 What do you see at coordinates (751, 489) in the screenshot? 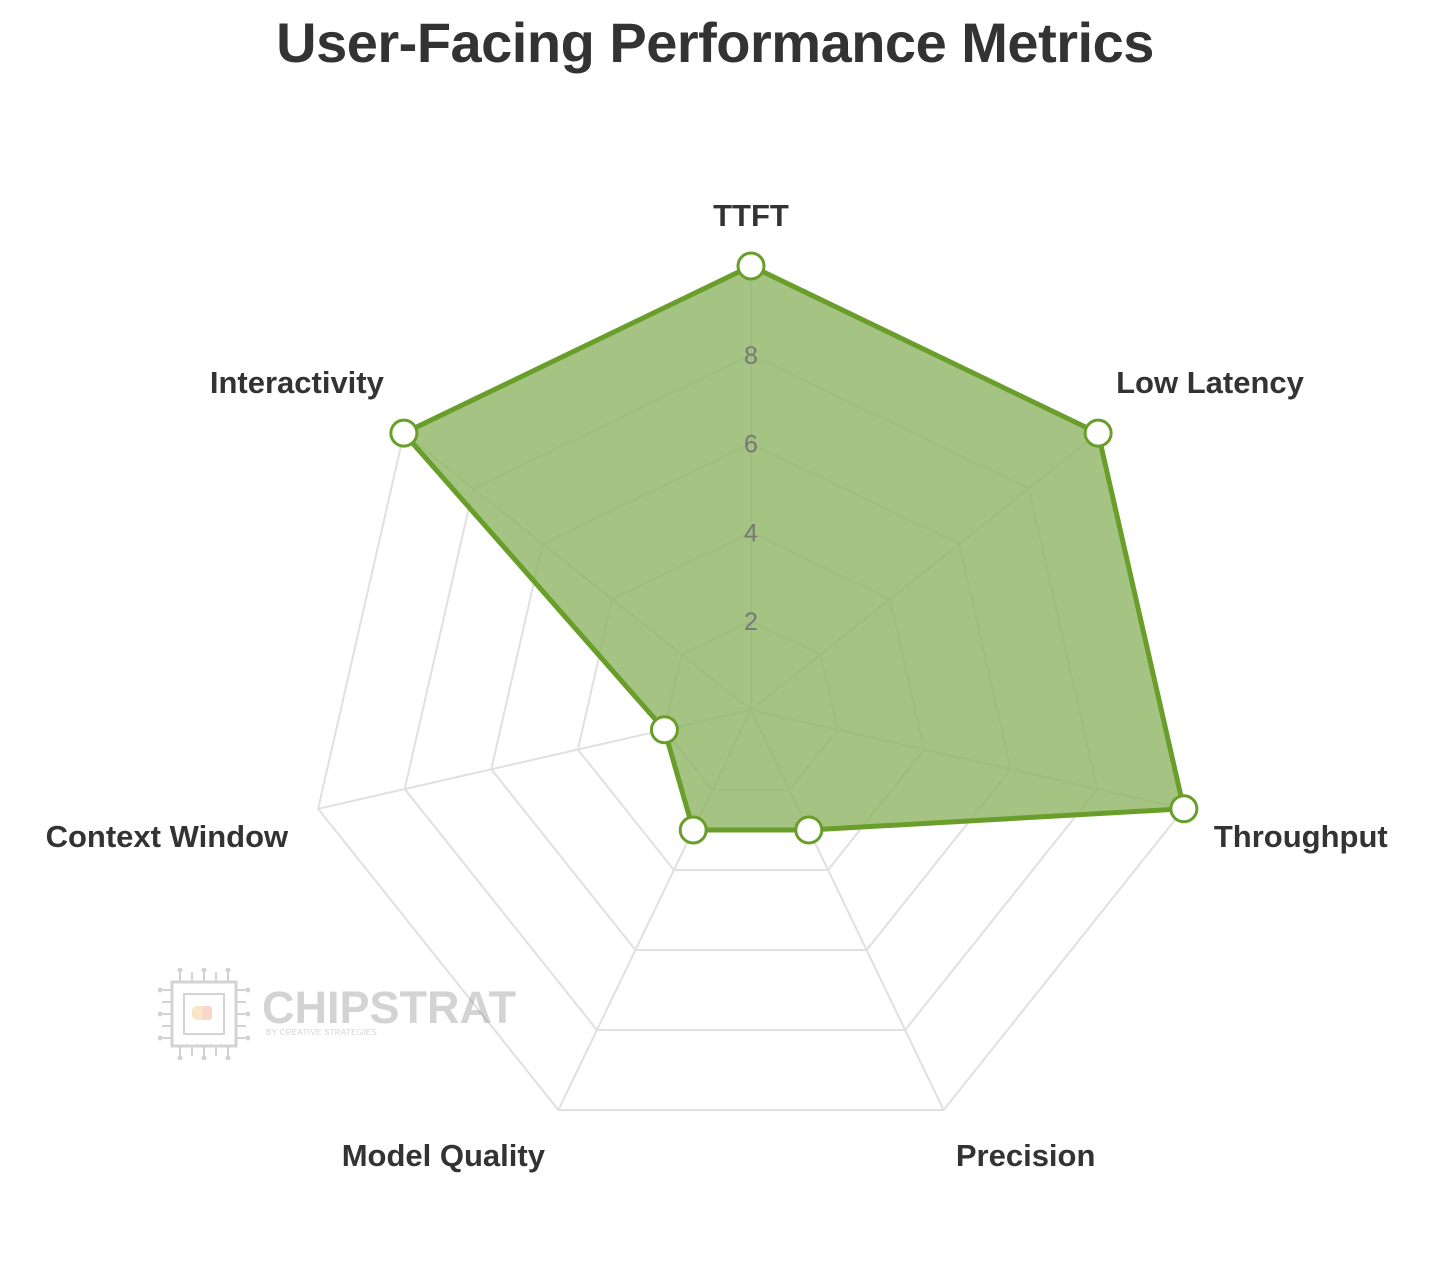
I see `radial-tick-labels: 2 4 6 8` at bounding box center [751, 489].